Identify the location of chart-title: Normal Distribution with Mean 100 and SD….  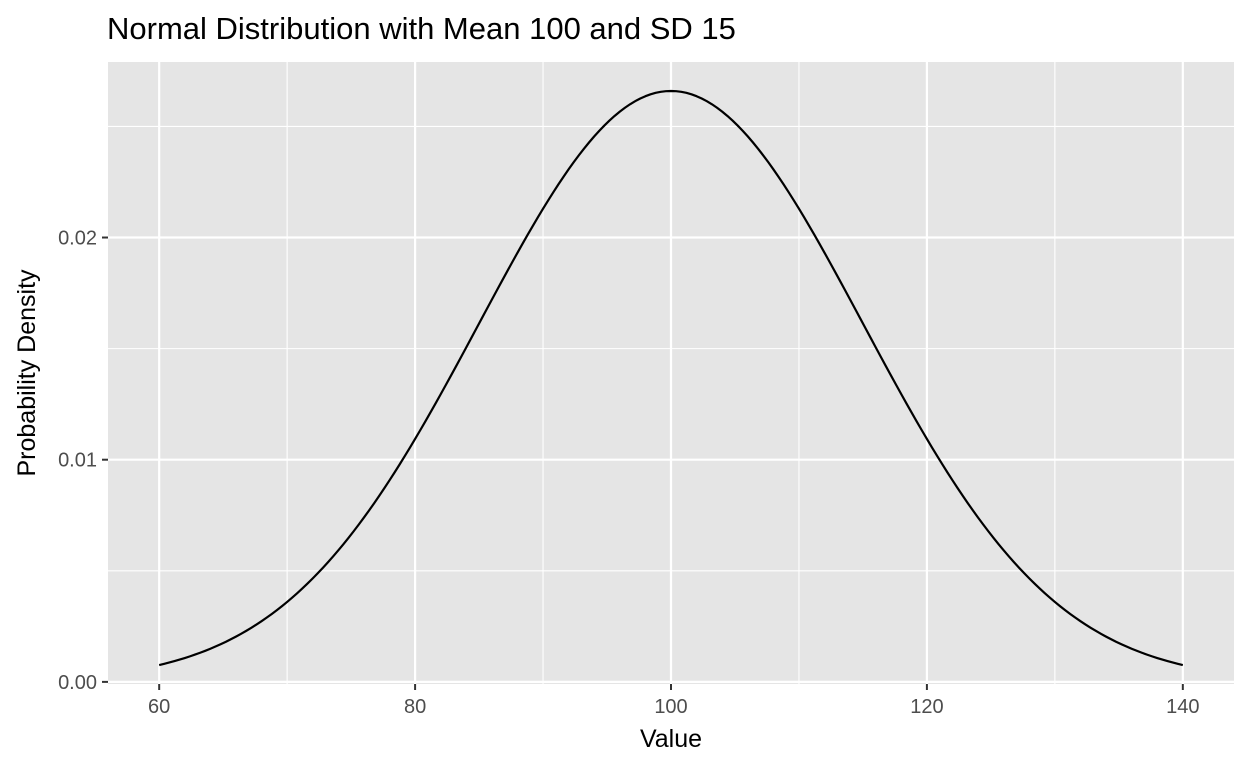
(421, 28).